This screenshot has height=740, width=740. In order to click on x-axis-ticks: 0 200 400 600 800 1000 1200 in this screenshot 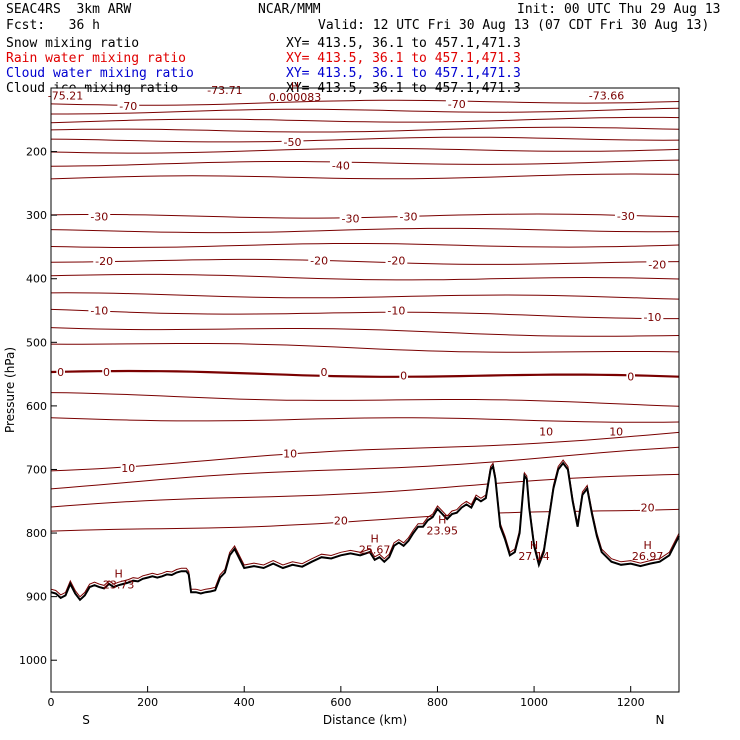, I will do `click(346, 697)`.